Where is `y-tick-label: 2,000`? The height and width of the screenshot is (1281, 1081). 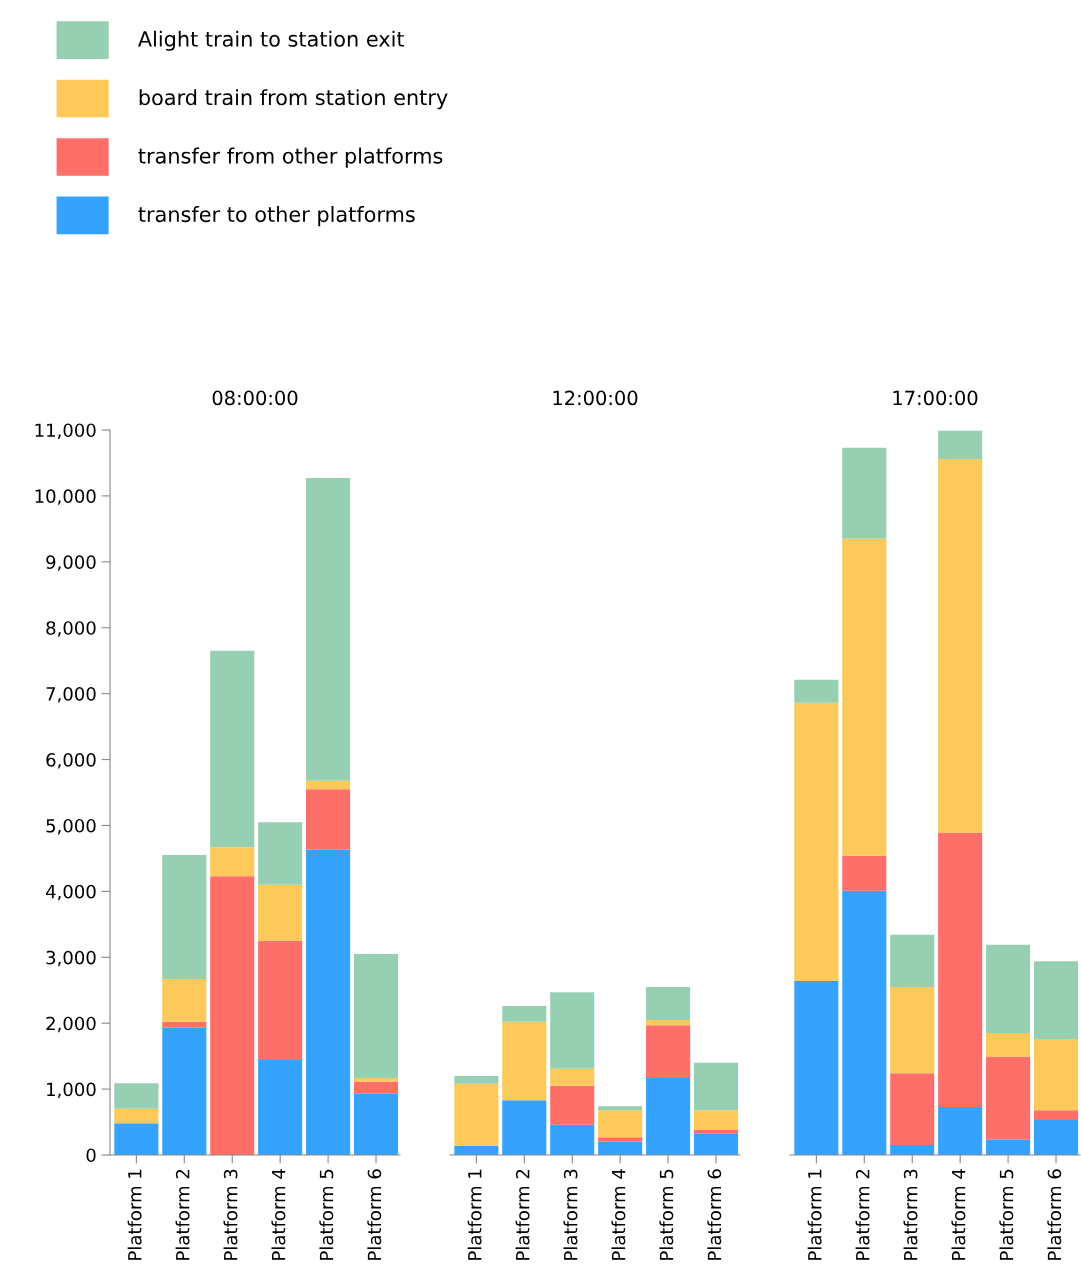 y-tick-label: 2,000 is located at coordinates (71, 1024).